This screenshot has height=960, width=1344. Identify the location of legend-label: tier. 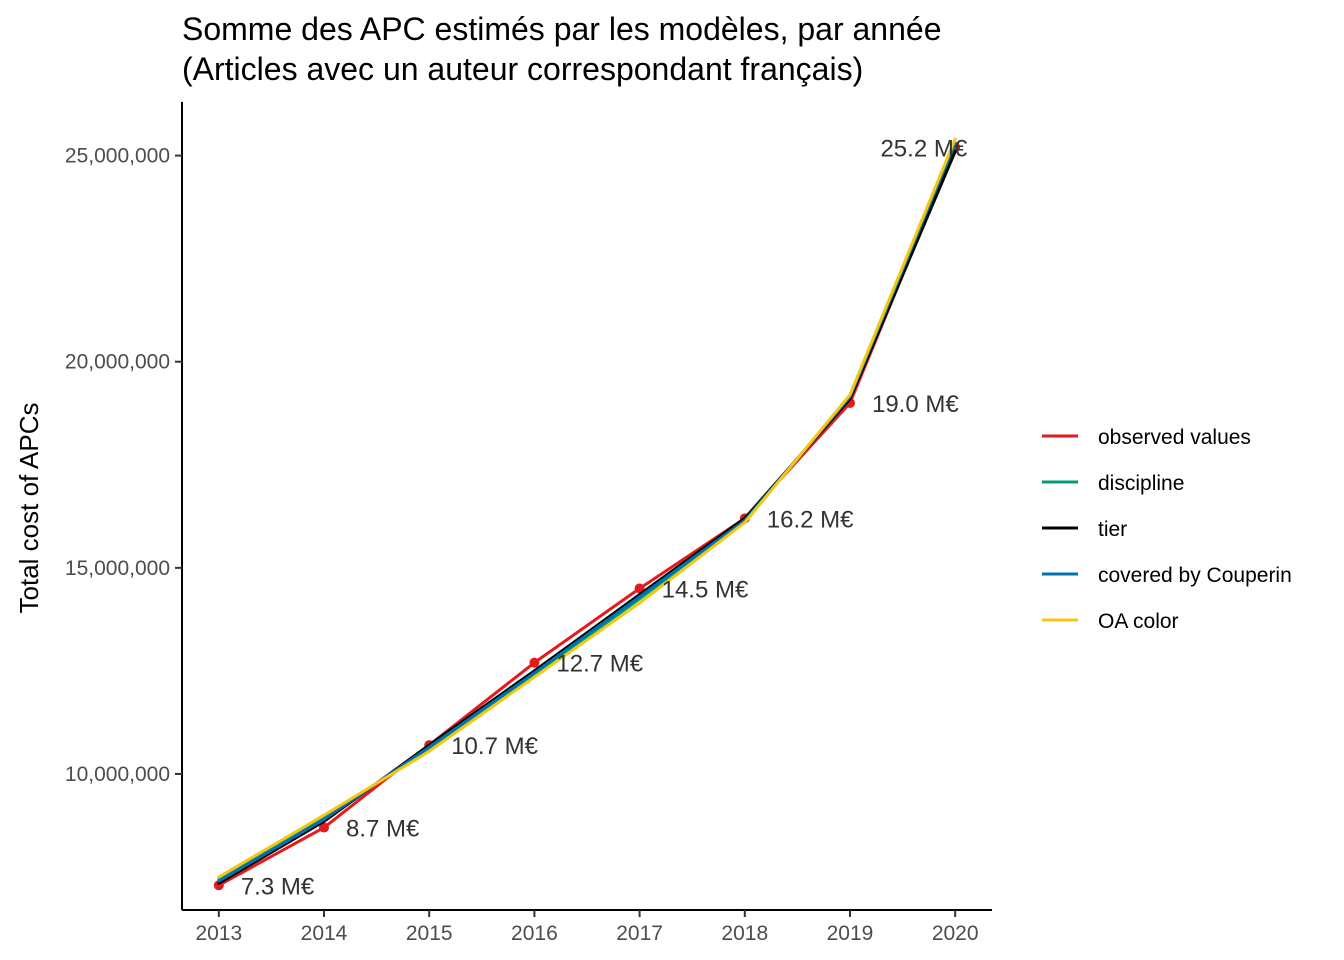
(1112, 529).